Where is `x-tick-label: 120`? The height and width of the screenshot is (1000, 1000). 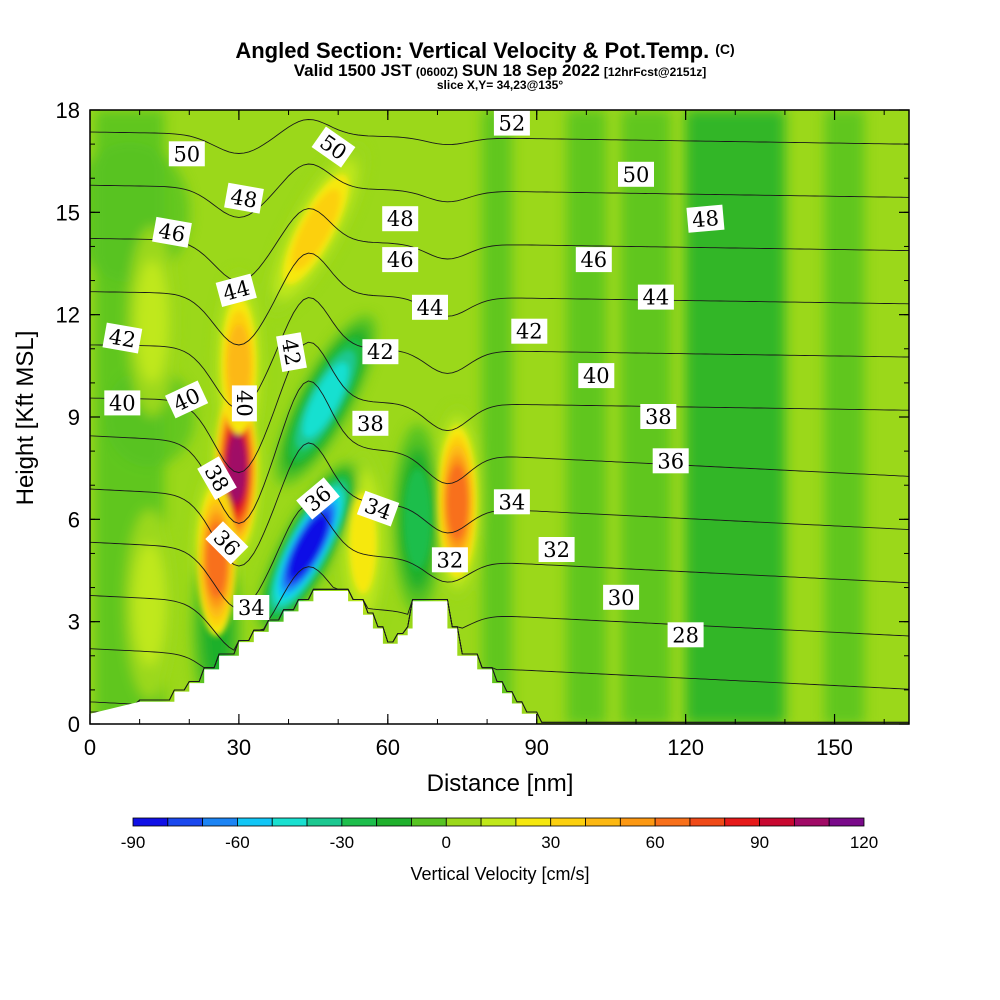 x-tick-label: 120 is located at coordinates (685, 747).